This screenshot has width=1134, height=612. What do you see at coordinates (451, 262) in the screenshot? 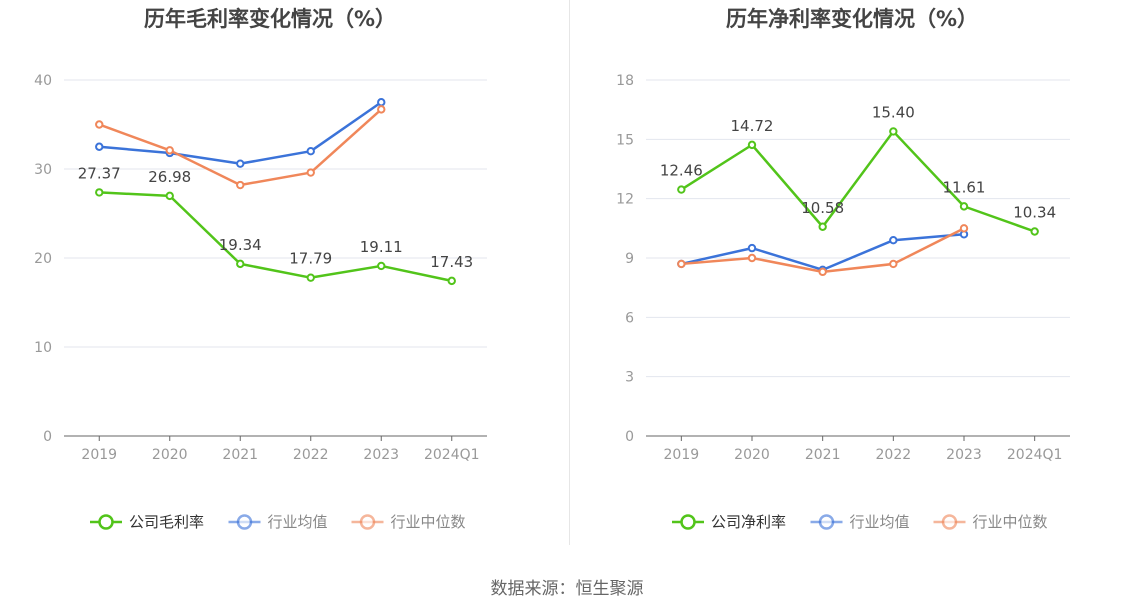
I see `data-label: 17.43` at bounding box center [451, 262].